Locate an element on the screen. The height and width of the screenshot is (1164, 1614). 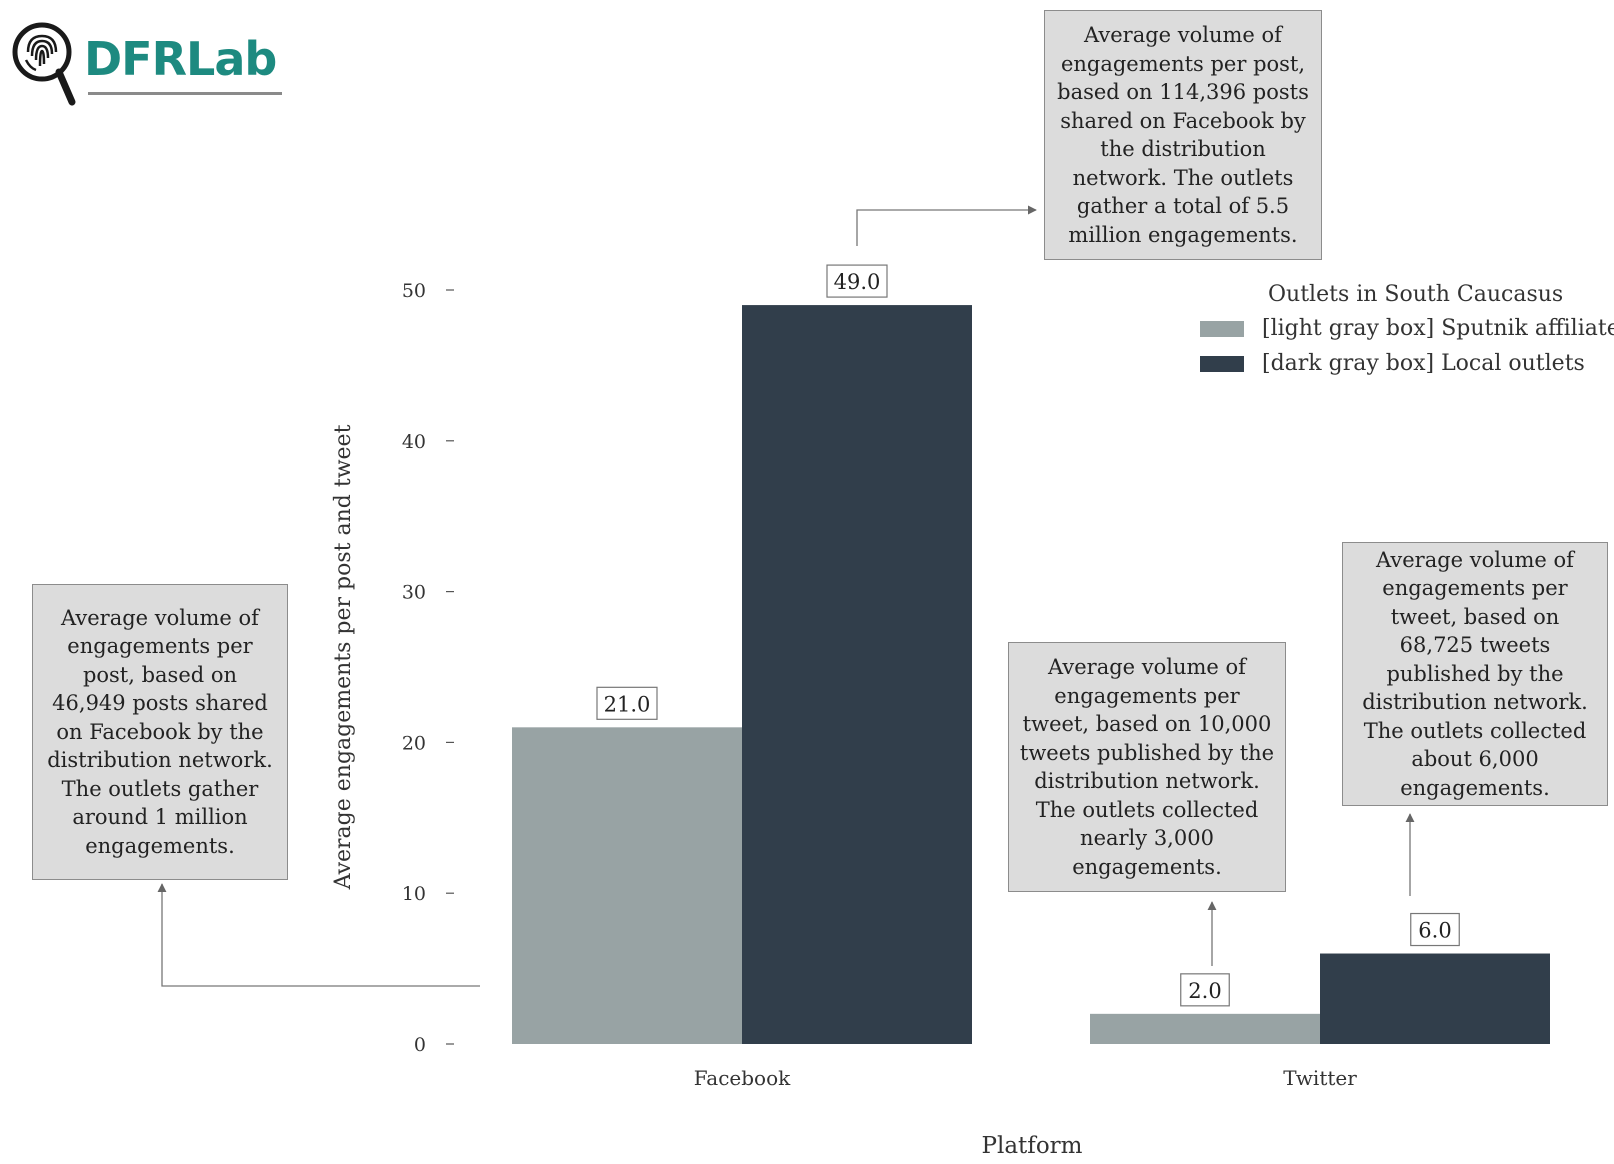
y-tick-label: 0 is located at coordinates (420, 1045).